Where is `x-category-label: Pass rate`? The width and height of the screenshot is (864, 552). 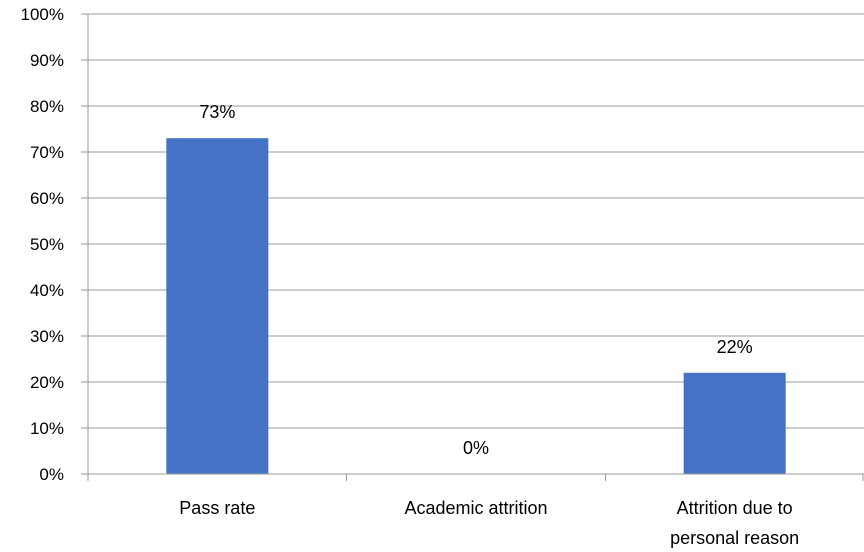 x-category-label: Pass rate is located at coordinates (217, 508).